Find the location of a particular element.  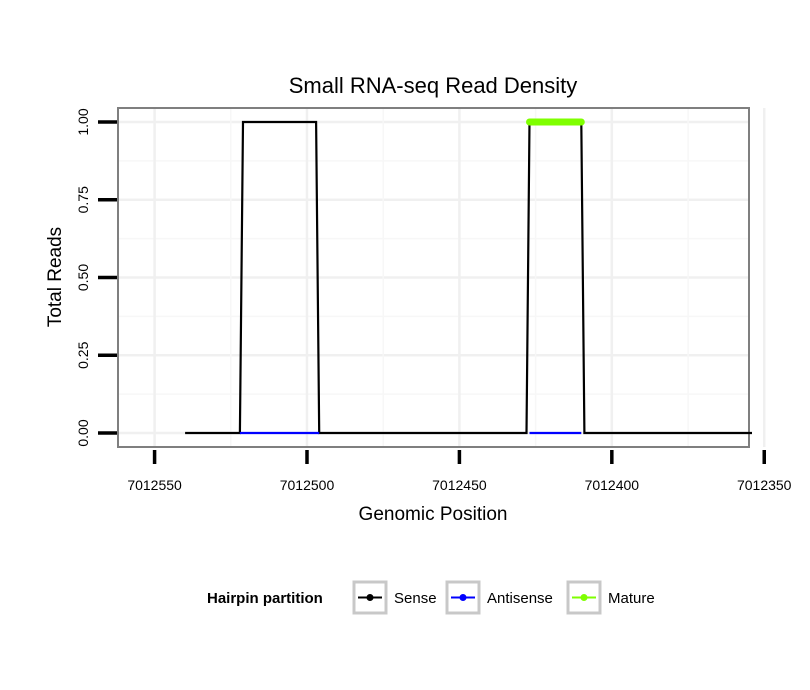

x-axis-title: Genomic Position is located at coordinates (433, 514).